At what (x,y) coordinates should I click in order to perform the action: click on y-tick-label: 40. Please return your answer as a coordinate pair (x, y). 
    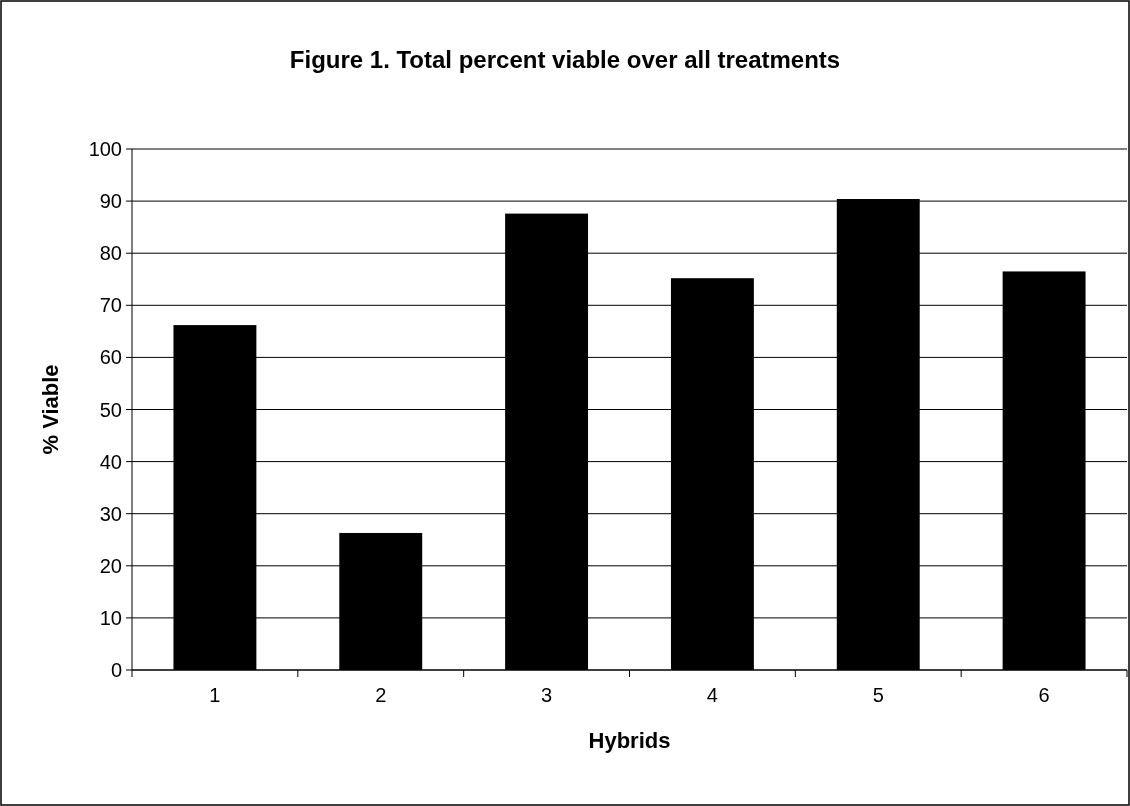
    Looking at the image, I should click on (110, 461).